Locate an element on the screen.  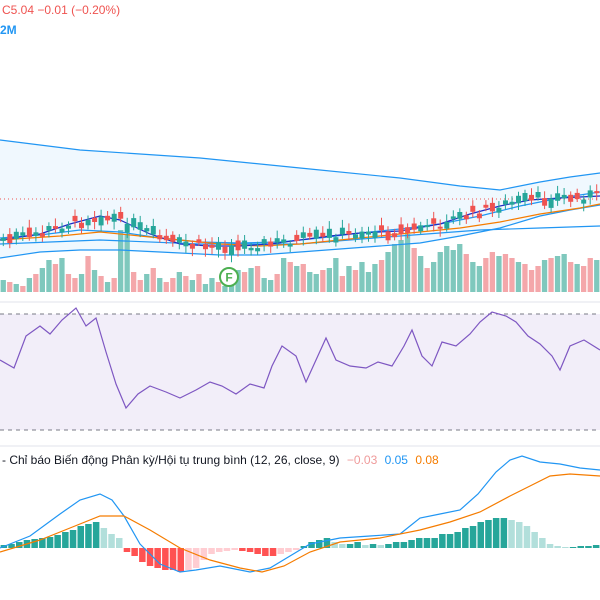
macd-signal-value: 0.08 is located at coordinates (427, 460).